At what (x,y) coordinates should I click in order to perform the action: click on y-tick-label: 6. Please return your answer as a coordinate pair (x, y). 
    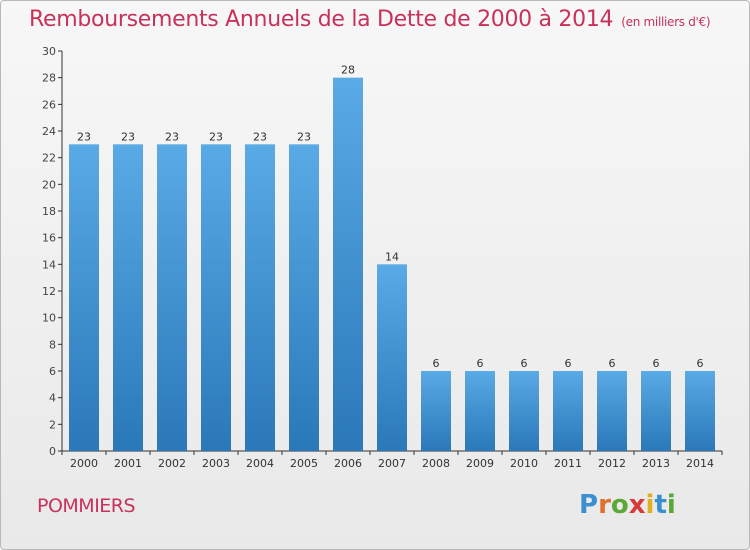
    Looking at the image, I should click on (52, 371).